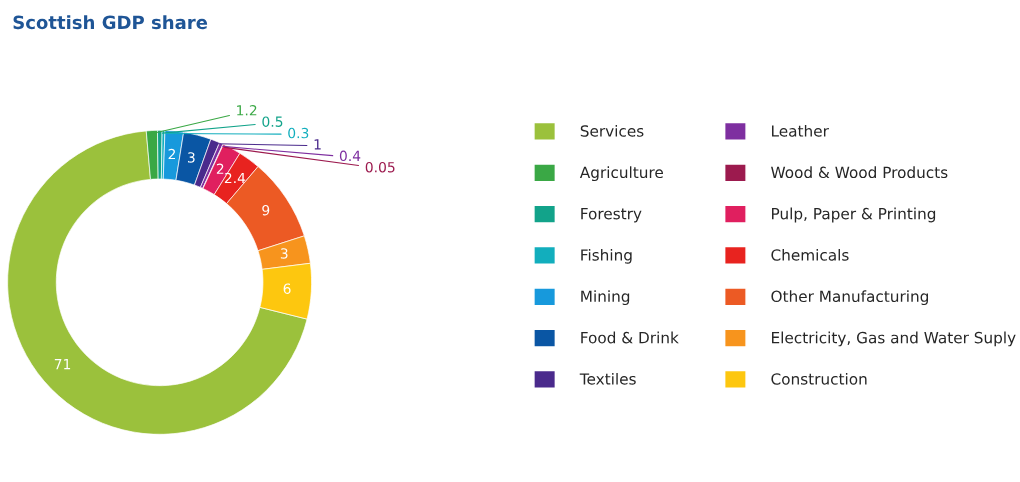  Describe the element at coordinates (298, 133) in the screenshot. I see `data-label: 0.3` at that location.